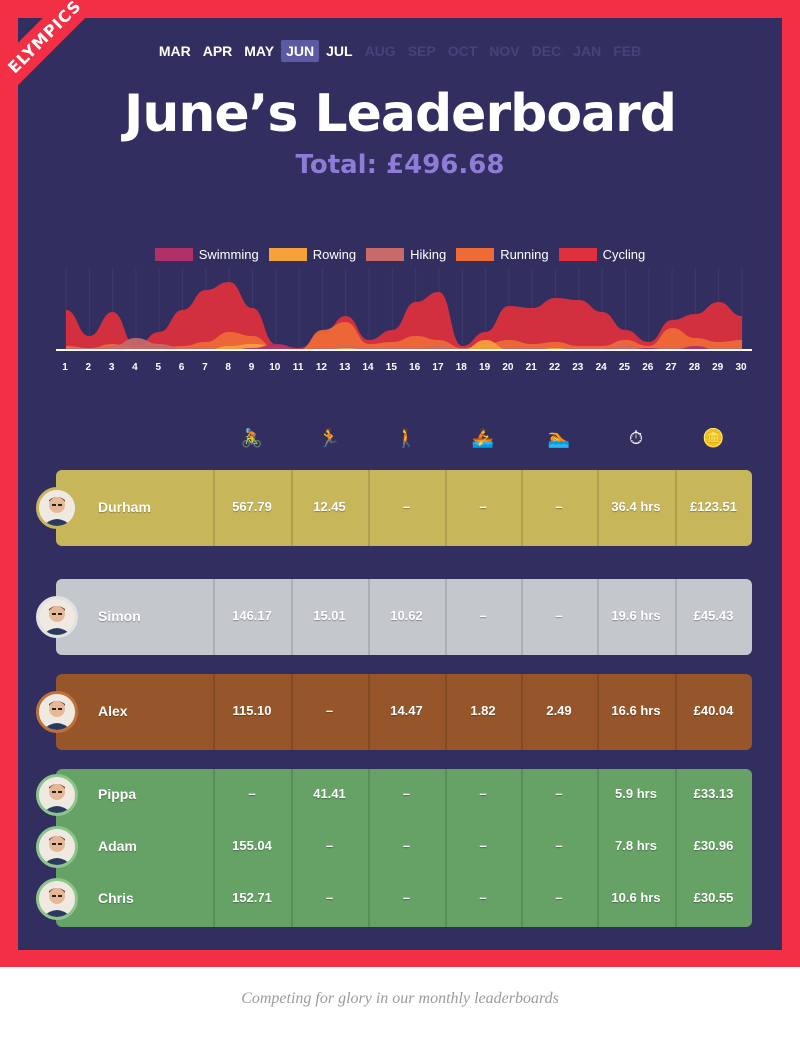 The image size is (800, 1038). I want to click on month-tab-jan: JAN, so click(587, 51).